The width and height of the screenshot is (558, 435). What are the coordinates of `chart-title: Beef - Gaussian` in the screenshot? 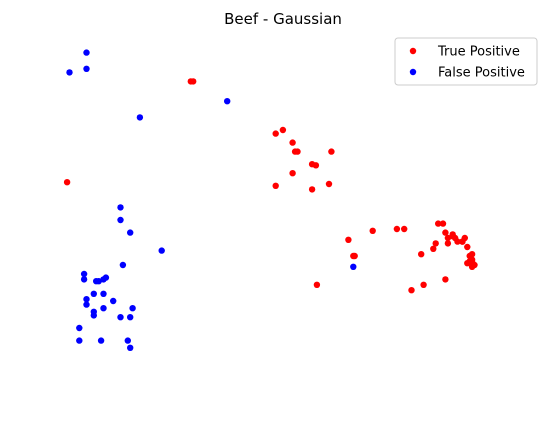 It's located at (283, 19).